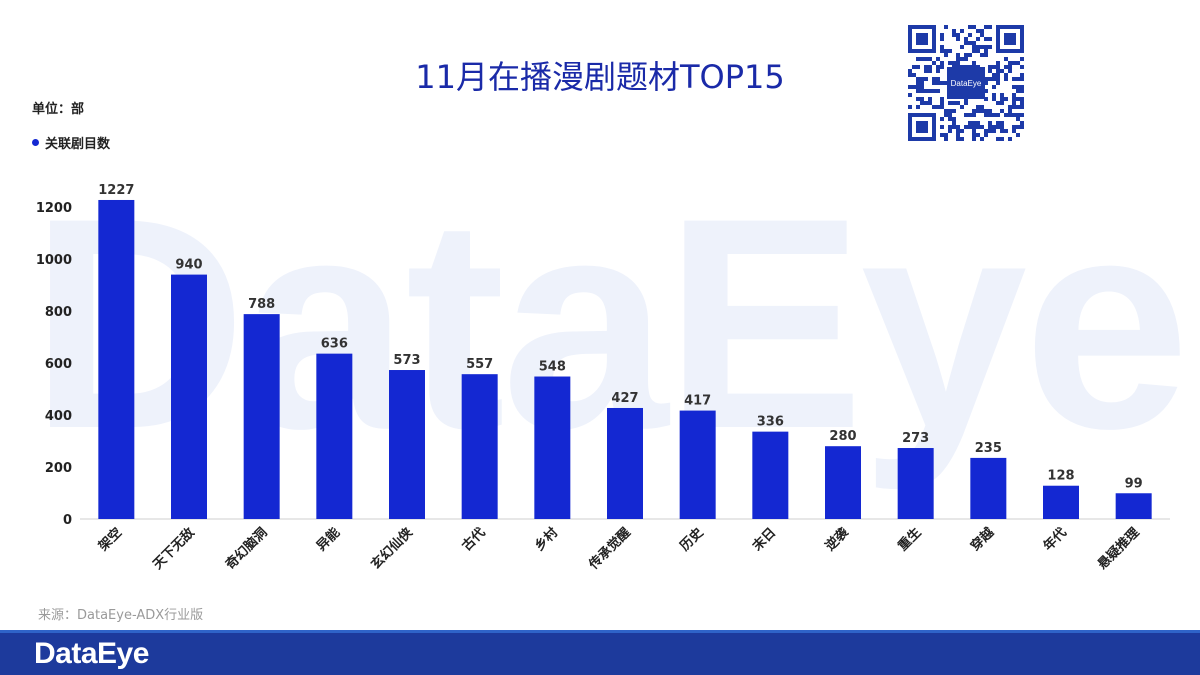 The image size is (1200, 675). I want to click on x-tick-label: 古代, so click(474, 540).